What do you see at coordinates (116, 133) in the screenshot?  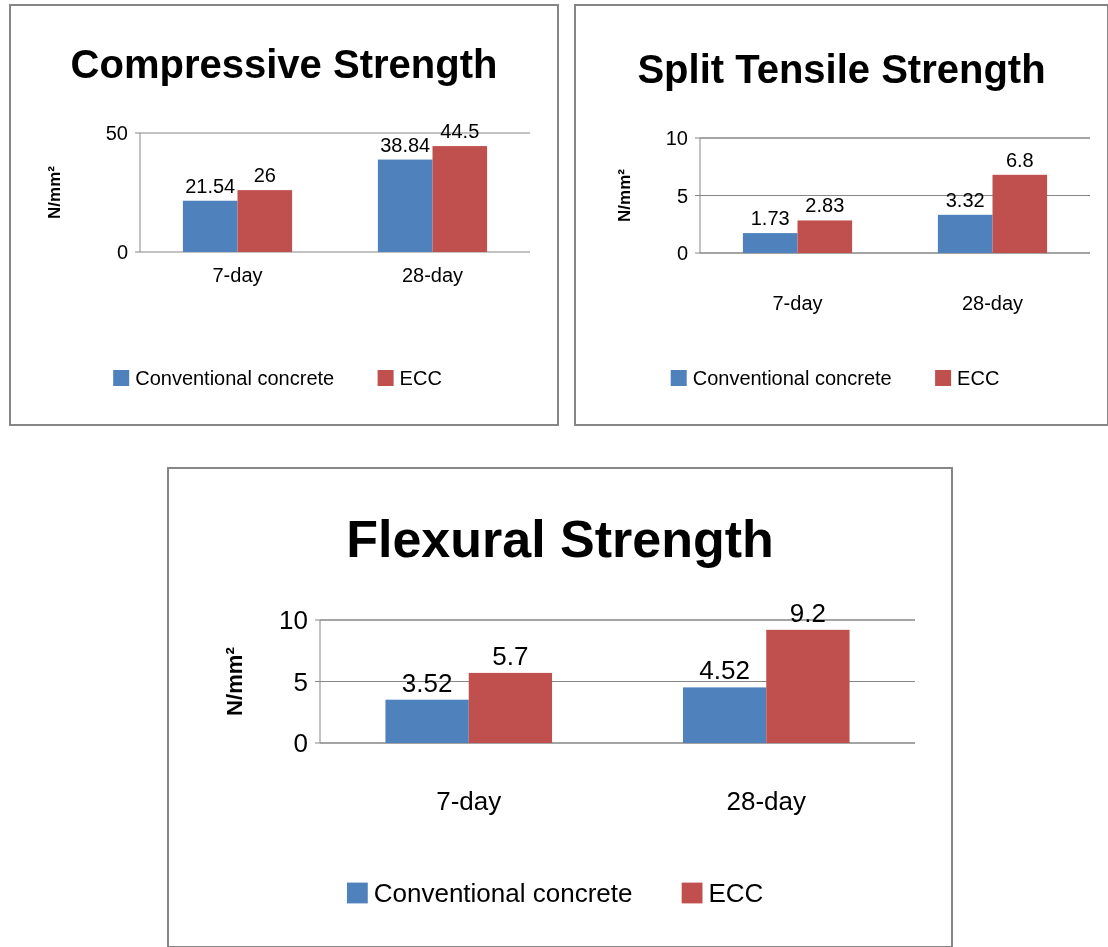 I see `y-tick-label: 50` at bounding box center [116, 133].